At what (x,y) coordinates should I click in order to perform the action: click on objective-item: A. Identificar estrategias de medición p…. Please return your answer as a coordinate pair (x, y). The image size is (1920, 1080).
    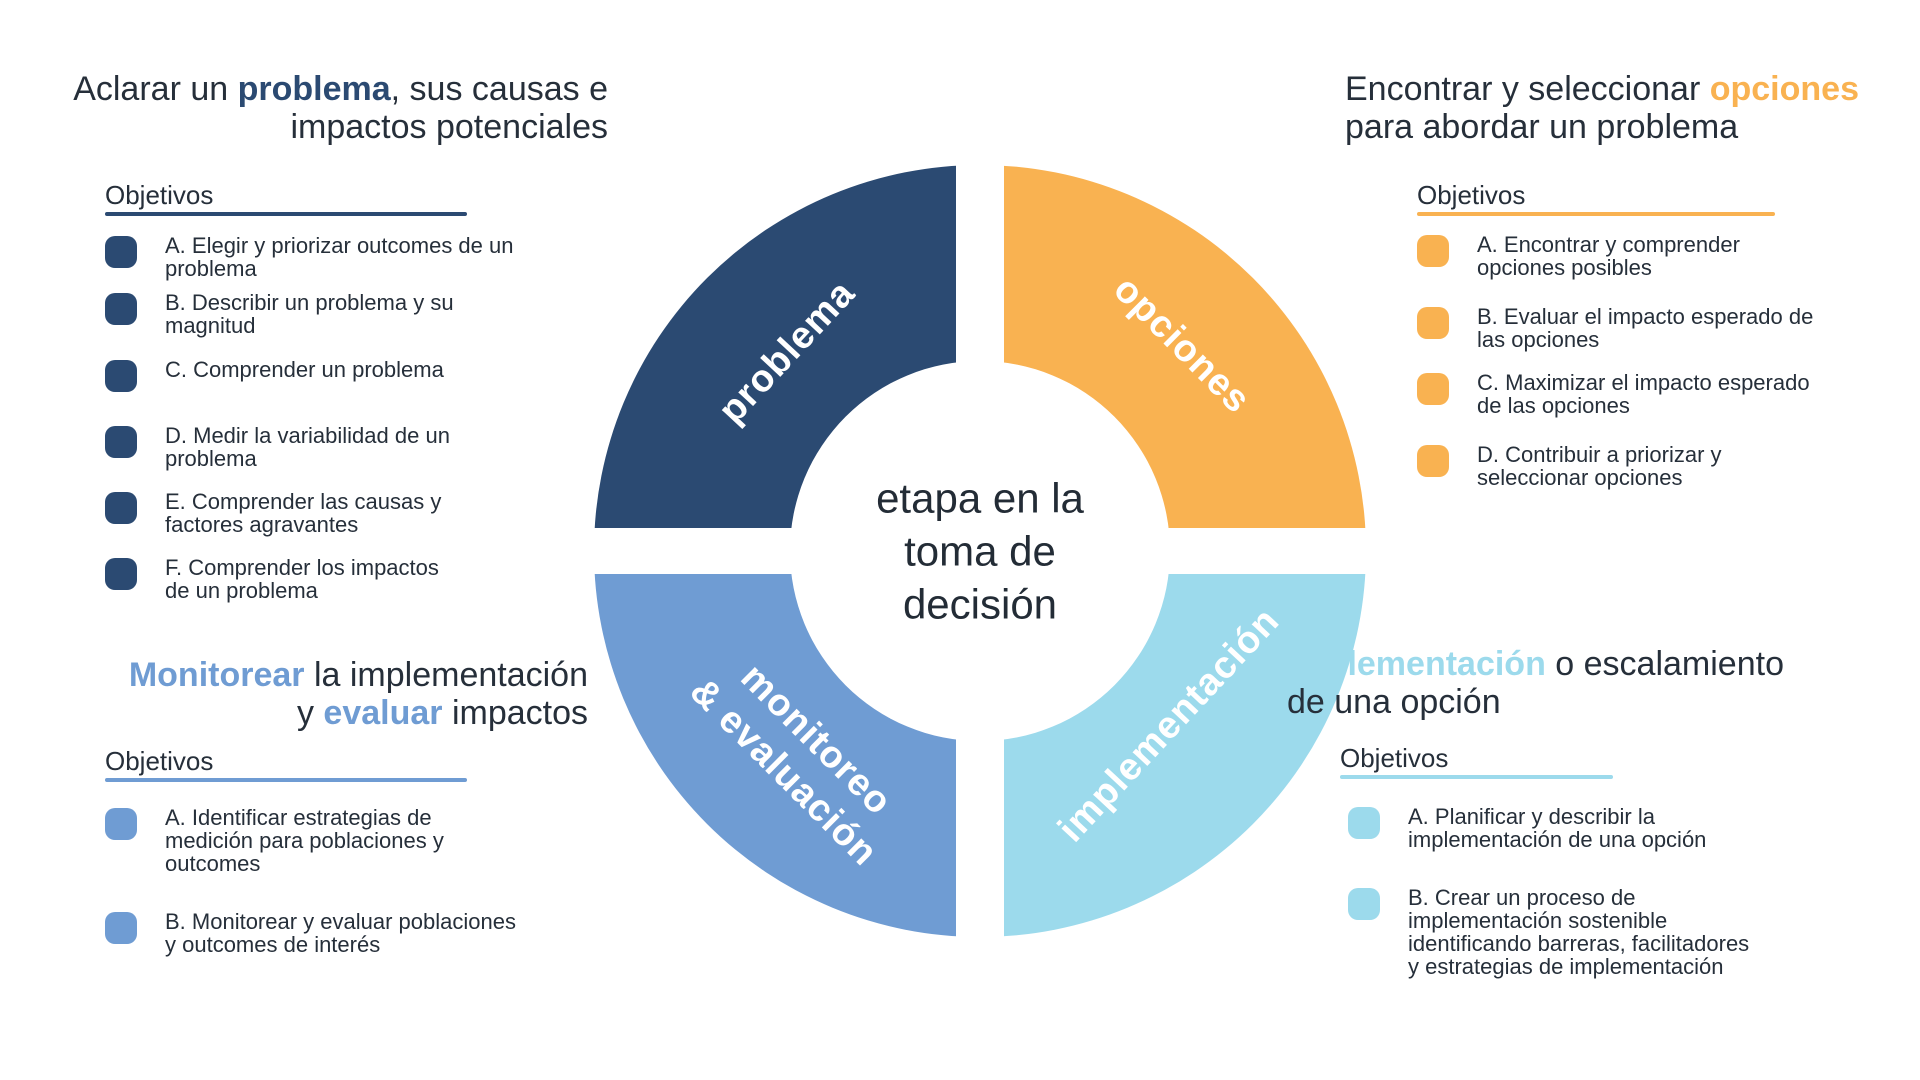
    Looking at the image, I should click on (274, 840).